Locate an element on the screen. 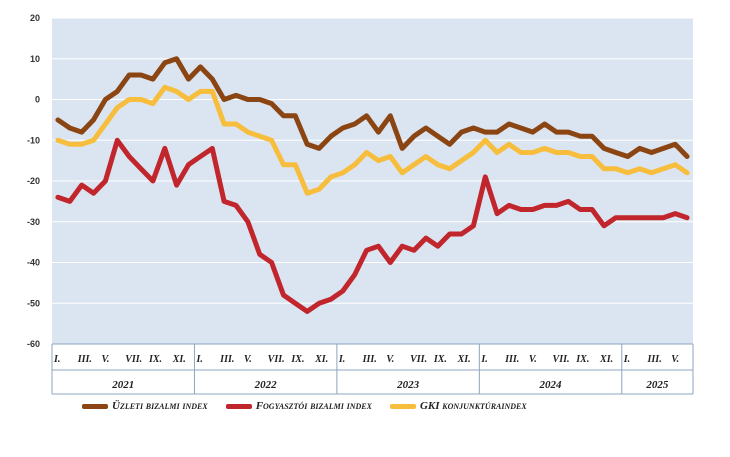  y-tick-label: 0 is located at coordinates (37, 100).